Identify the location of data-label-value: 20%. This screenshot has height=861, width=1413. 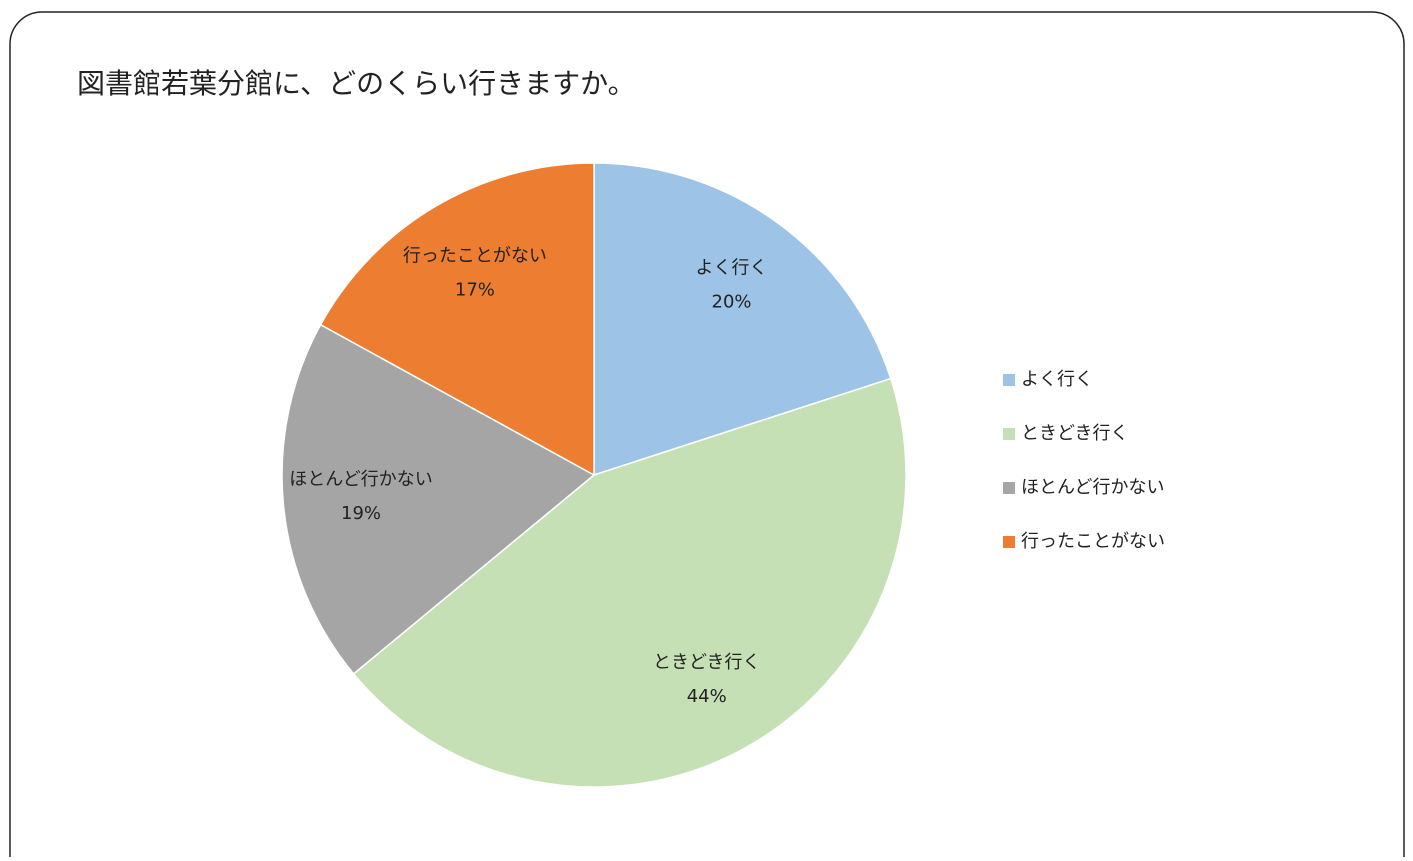
(732, 302).